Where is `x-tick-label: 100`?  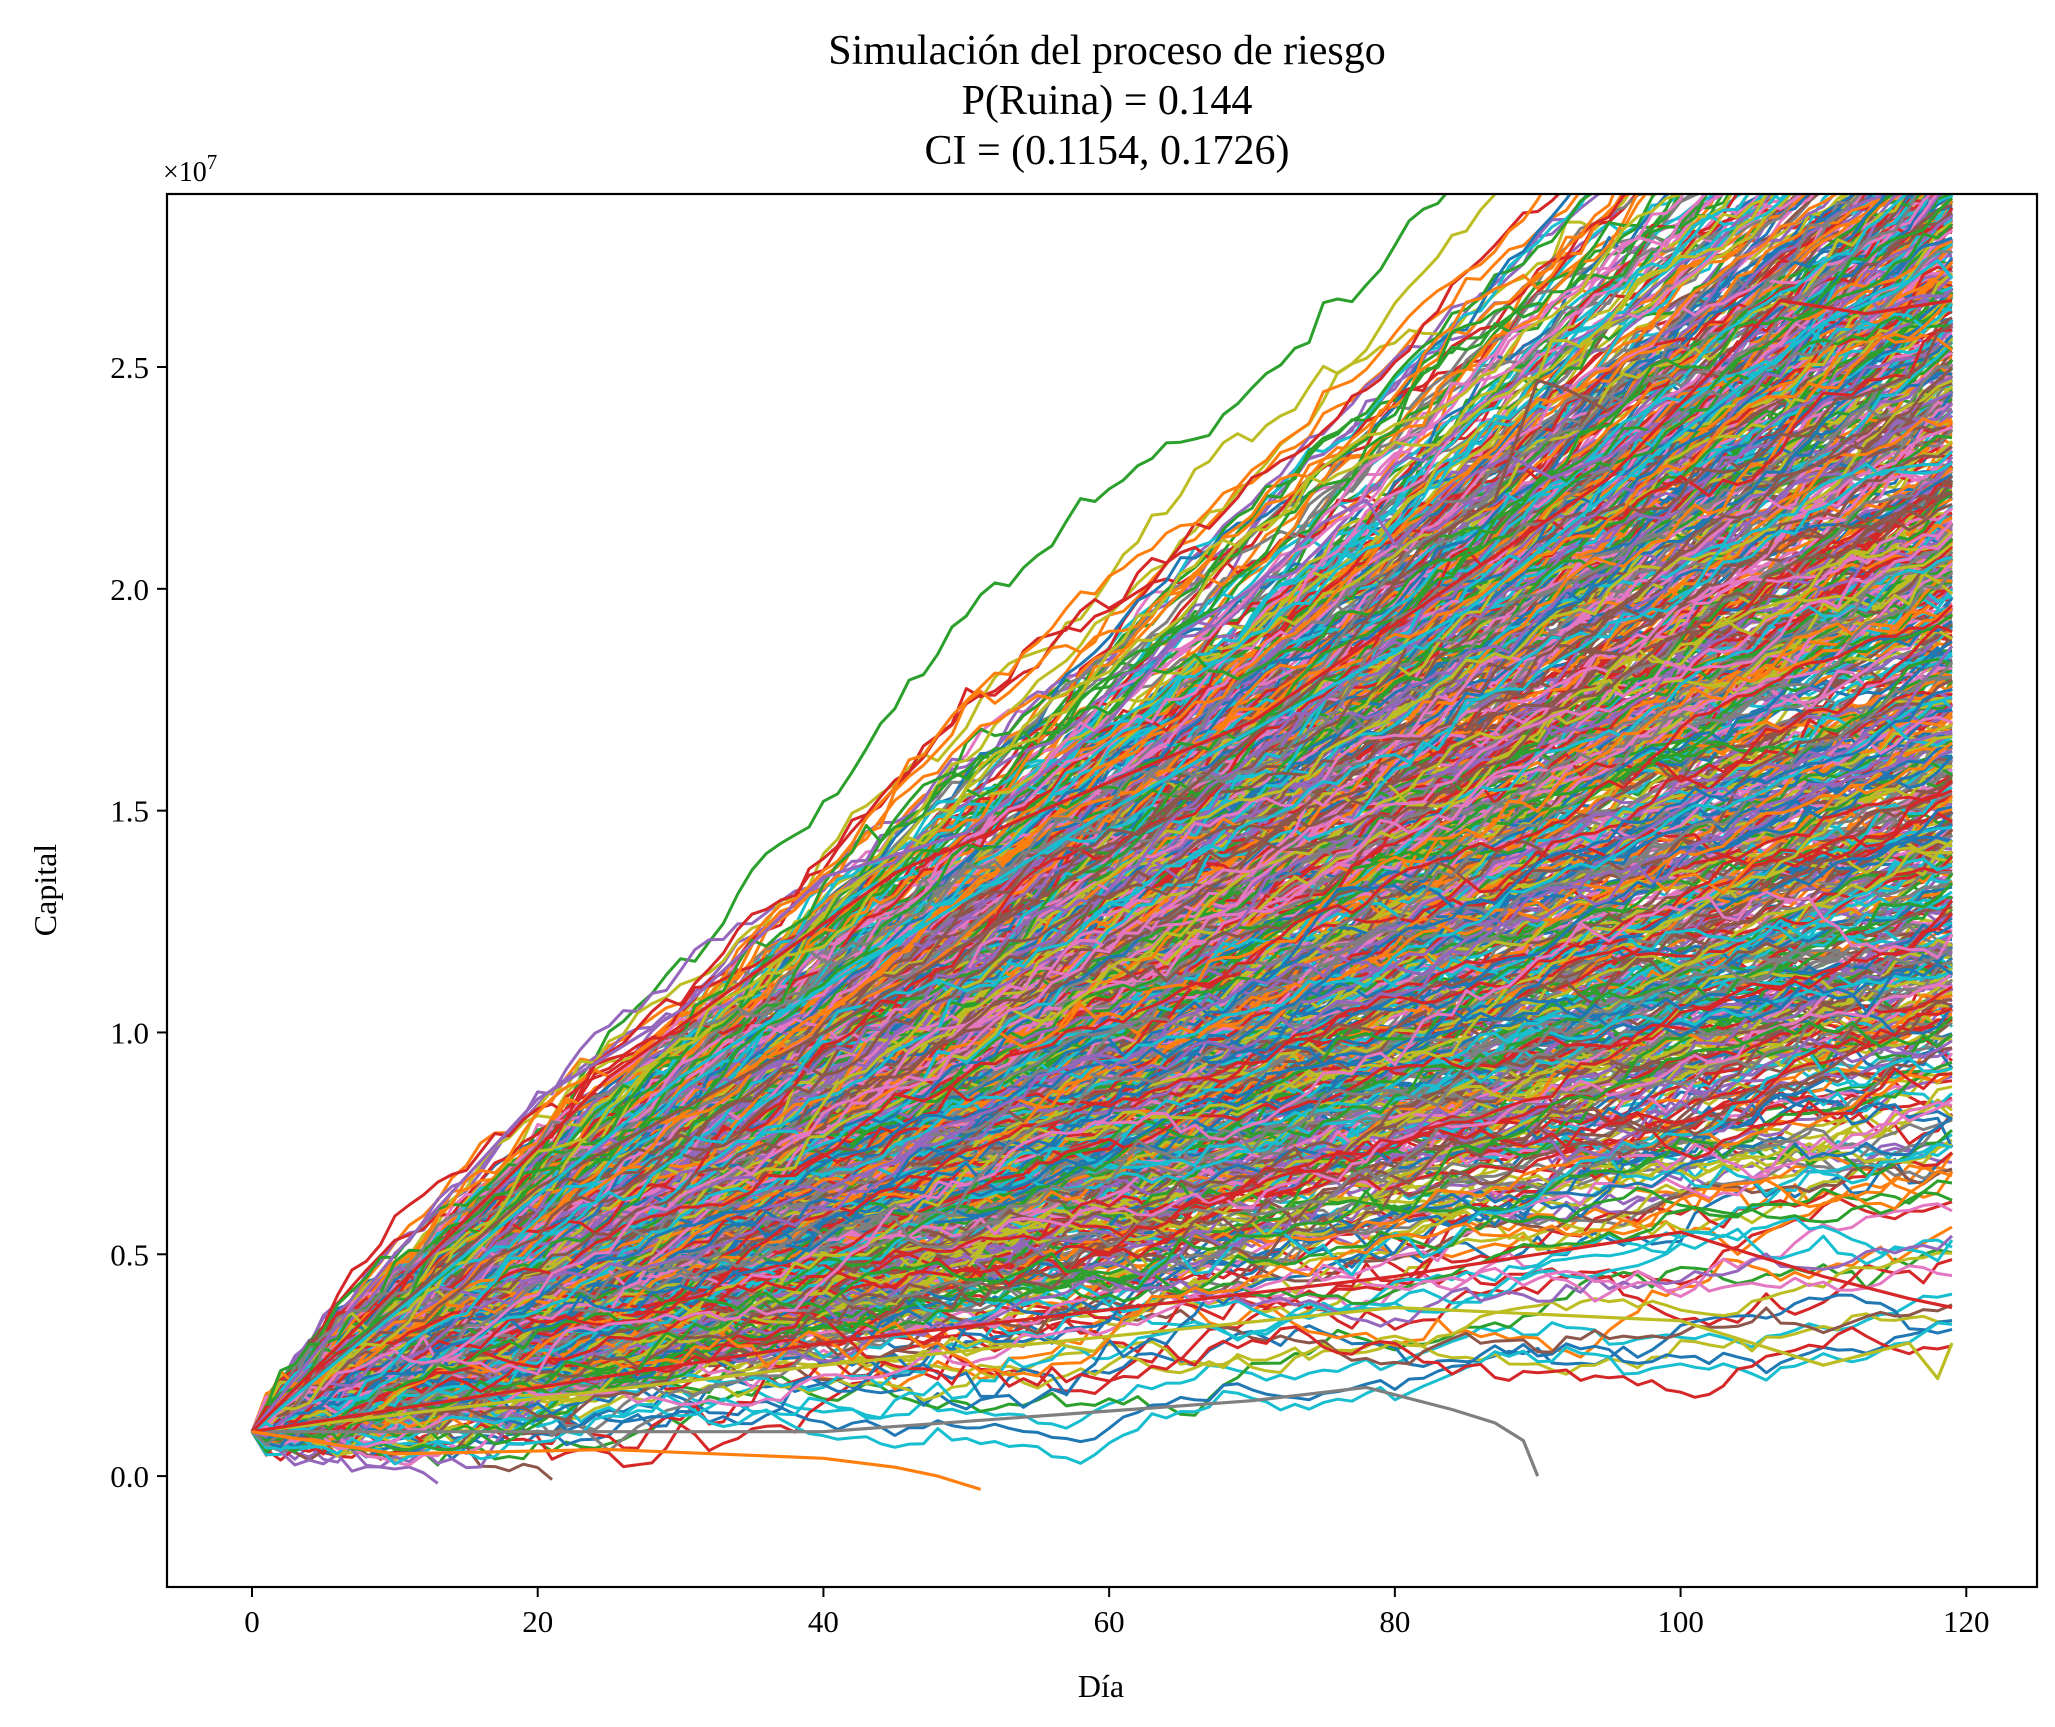 x-tick-label: 100 is located at coordinates (1680, 1621).